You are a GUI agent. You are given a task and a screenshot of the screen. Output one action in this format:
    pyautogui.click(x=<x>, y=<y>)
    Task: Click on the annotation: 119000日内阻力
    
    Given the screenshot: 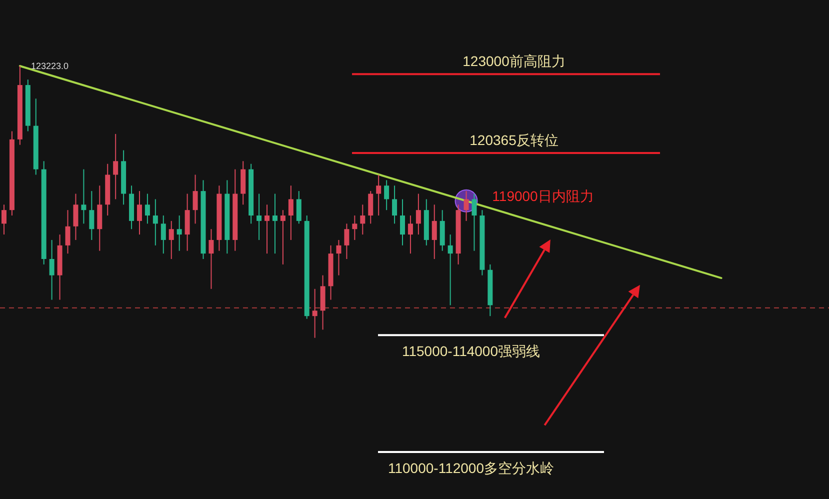 What is the action you would take?
    pyautogui.click(x=543, y=196)
    